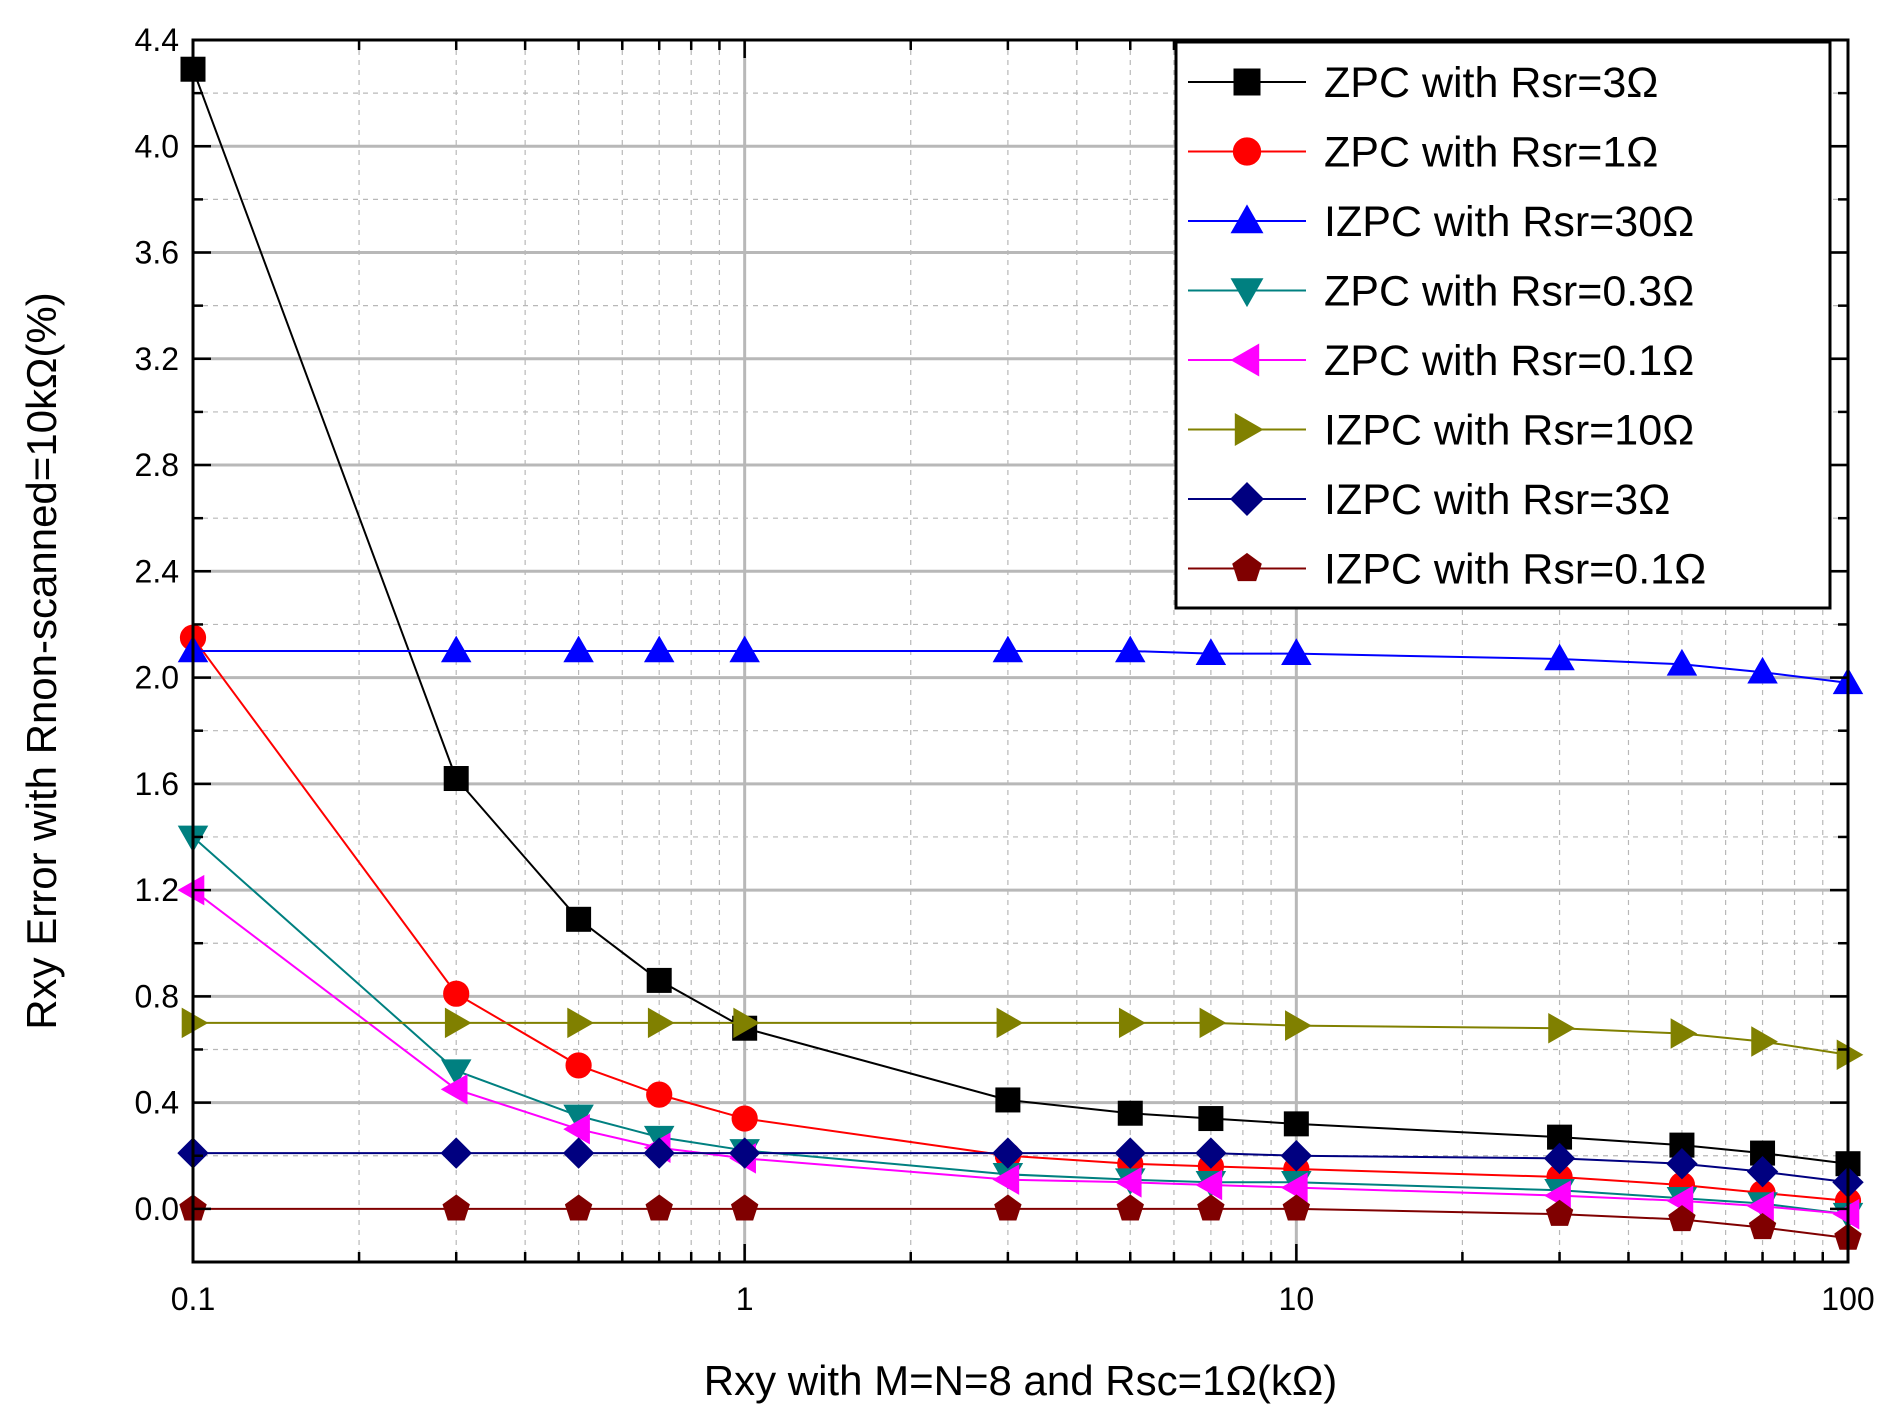 This screenshot has width=1896, height=1424. Describe the element at coordinates (1429, 500) in the screenshot. I see `legend-item: IZPC with Rsr=3Ω` at that location.